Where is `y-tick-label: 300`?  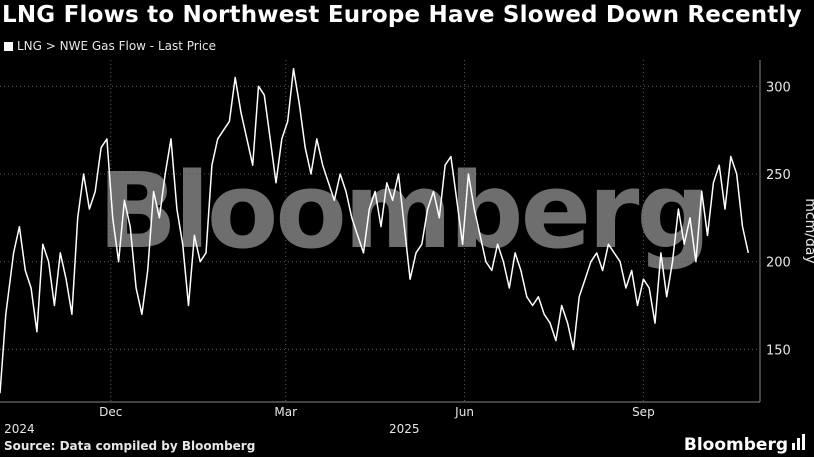 y-tick-label: 300 is located at coordinates (778, 87).